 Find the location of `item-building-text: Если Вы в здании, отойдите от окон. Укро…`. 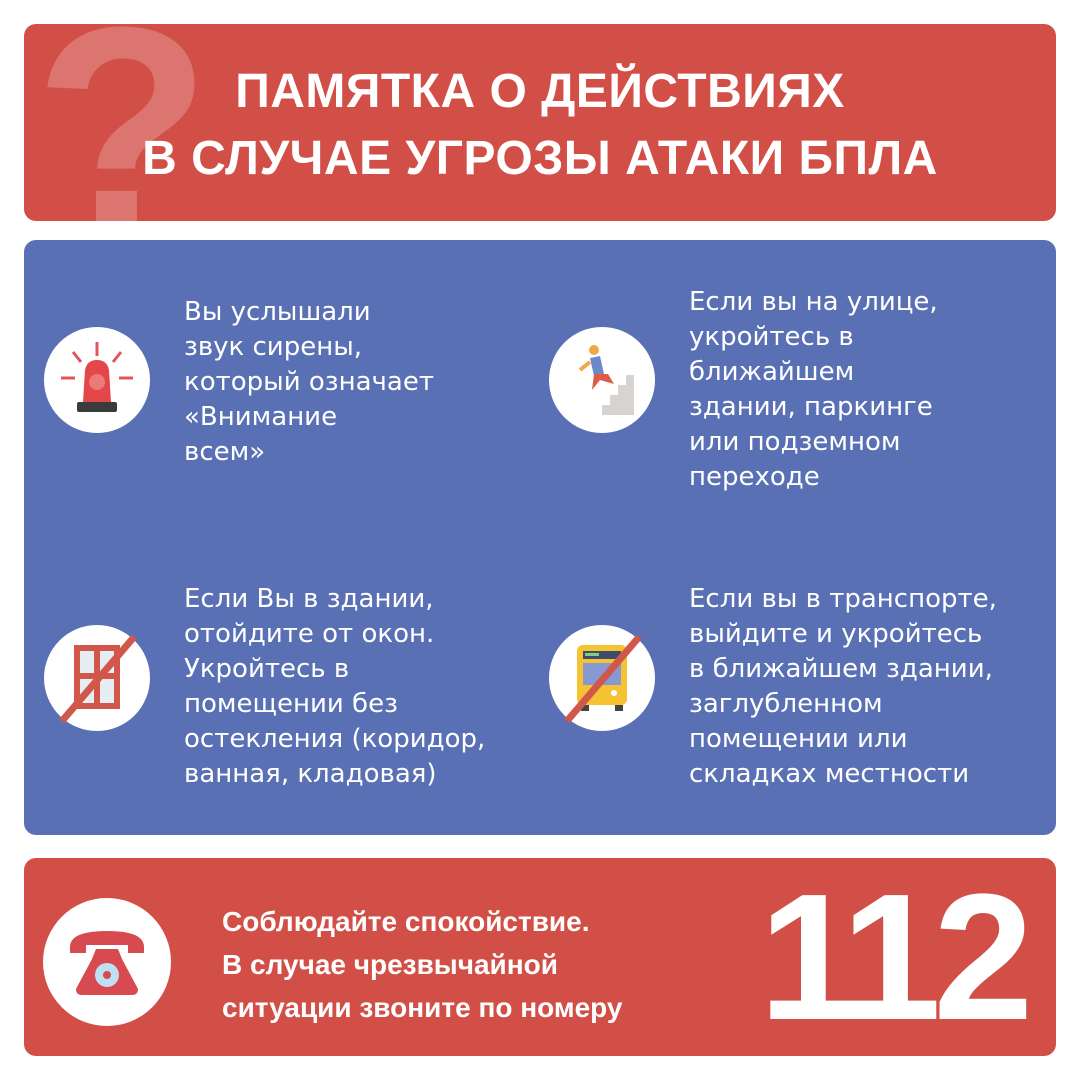

item-building-text: Если Вы в здании, отойдите от окон. Укро… is located at coordinates (335, 686).